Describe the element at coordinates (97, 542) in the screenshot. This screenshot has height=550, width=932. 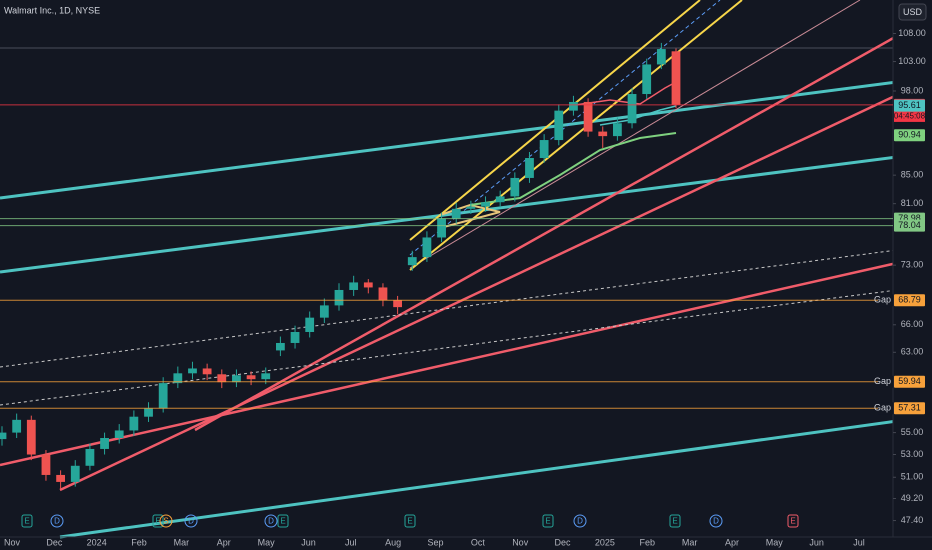
I see `x-tick-label: 2024` at that location.